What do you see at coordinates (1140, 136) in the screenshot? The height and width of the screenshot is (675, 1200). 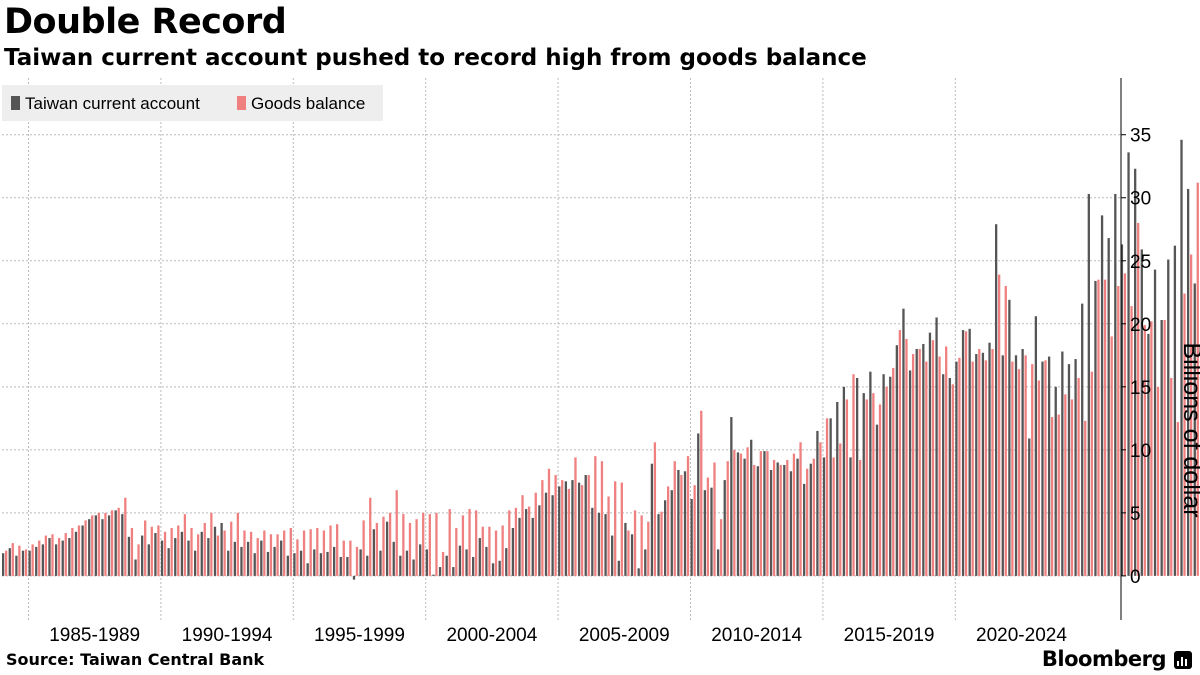 I see `y-tick-label: 35` at bounding box center [1140, 136].